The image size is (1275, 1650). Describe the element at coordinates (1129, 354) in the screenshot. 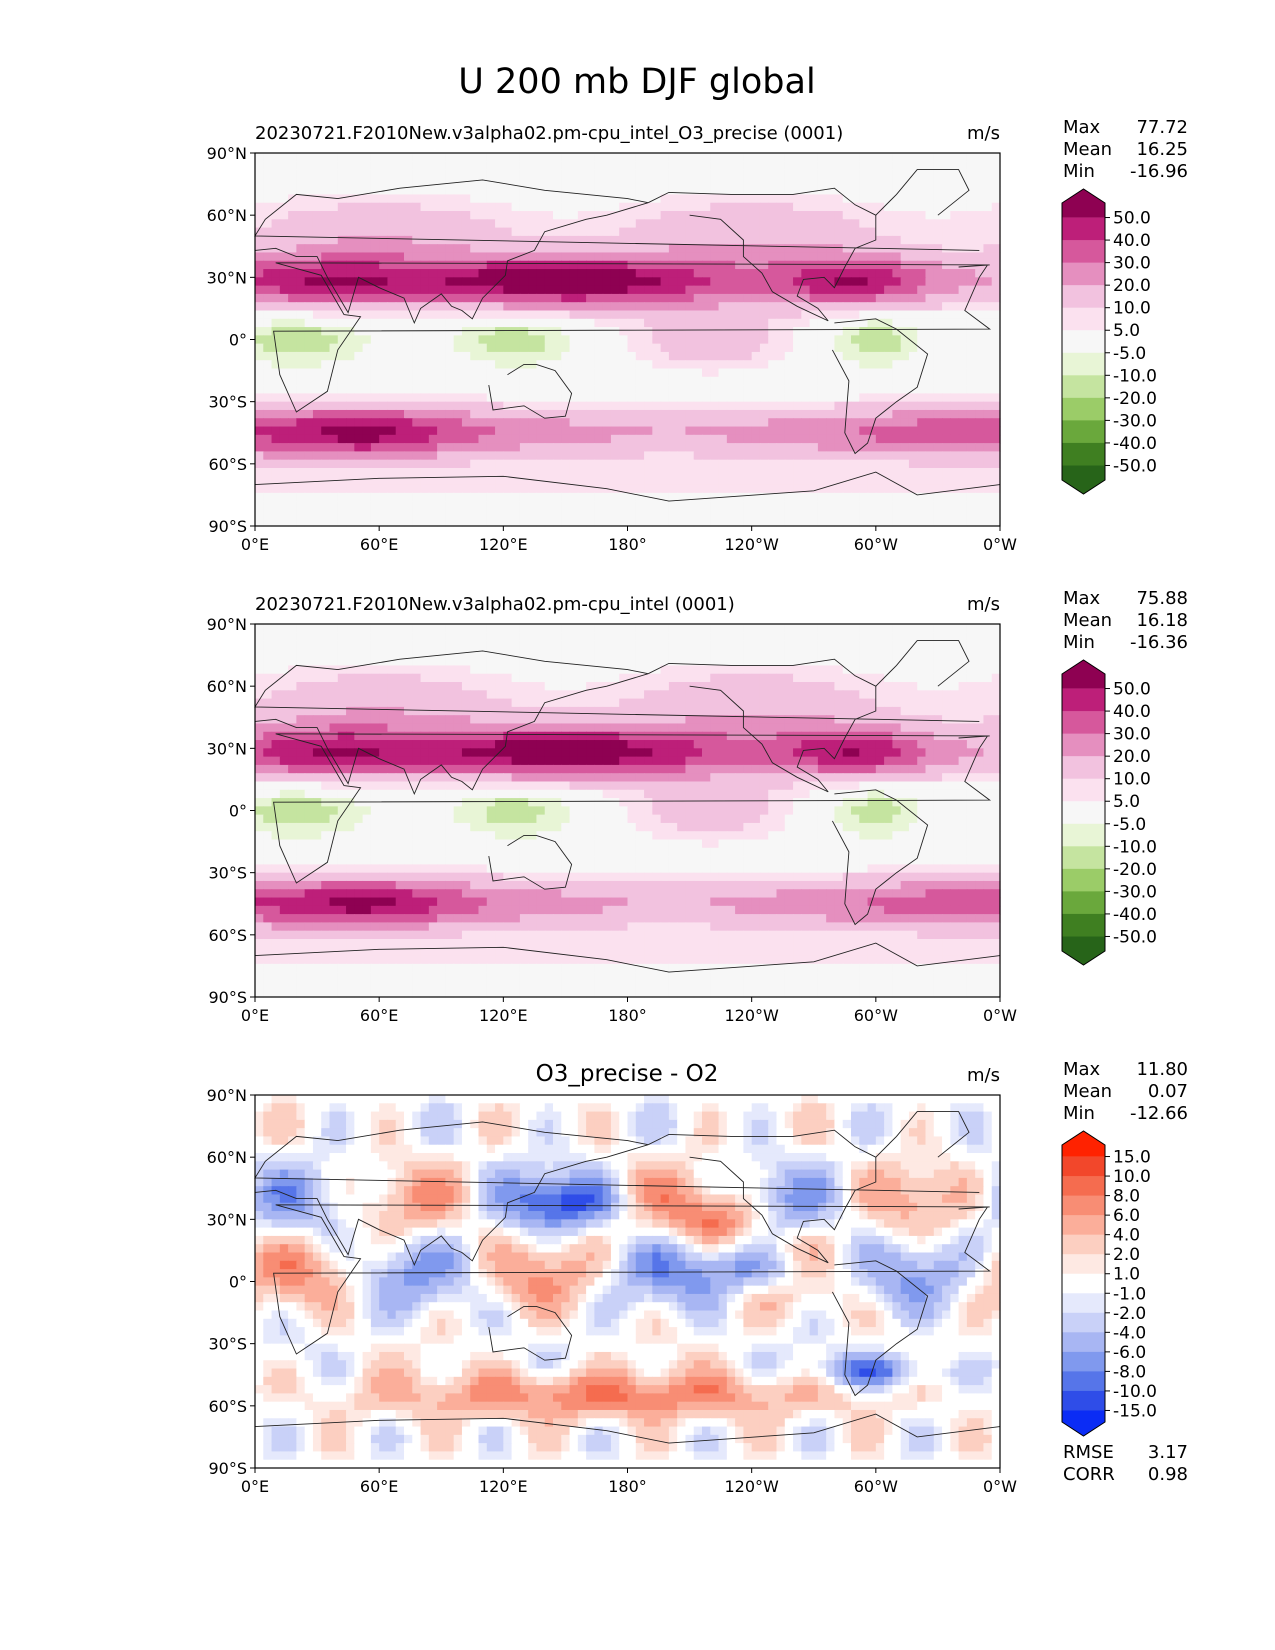

I see `colorbar-tick-label: -5.0` at that location.